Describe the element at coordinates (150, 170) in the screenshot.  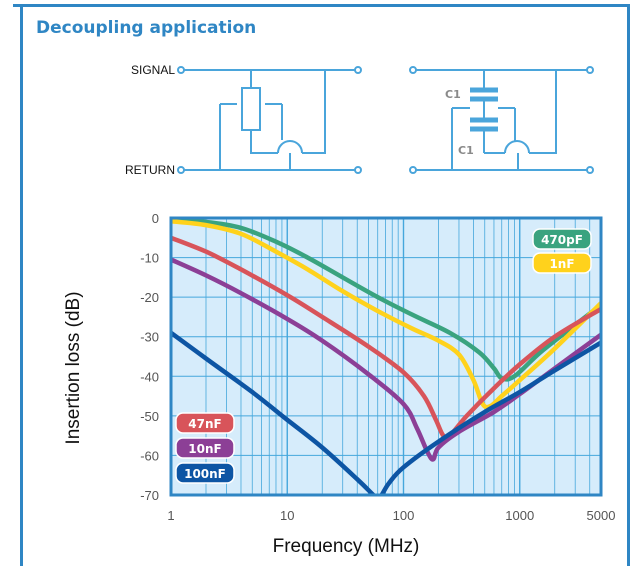
I see `return-label: RETURN` at that location.